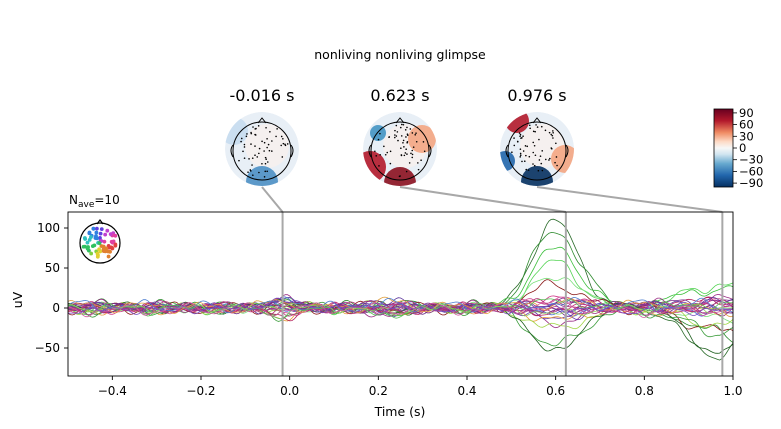 This screenshot has height=429, width=781. What do you see at coordinates (51, 288) in the screenshot?
I see `y-axis-ticks: 100 50 0 −50` at bounding box center [51, 288].